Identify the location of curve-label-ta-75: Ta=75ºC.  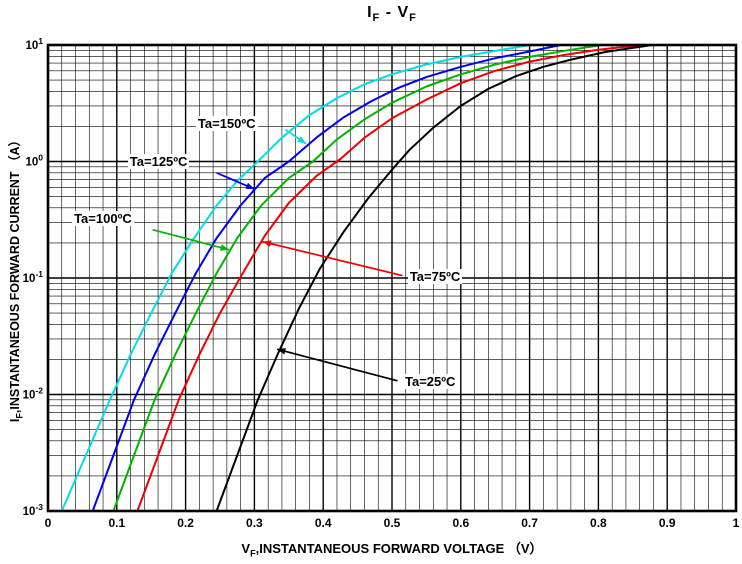
(435, 277).